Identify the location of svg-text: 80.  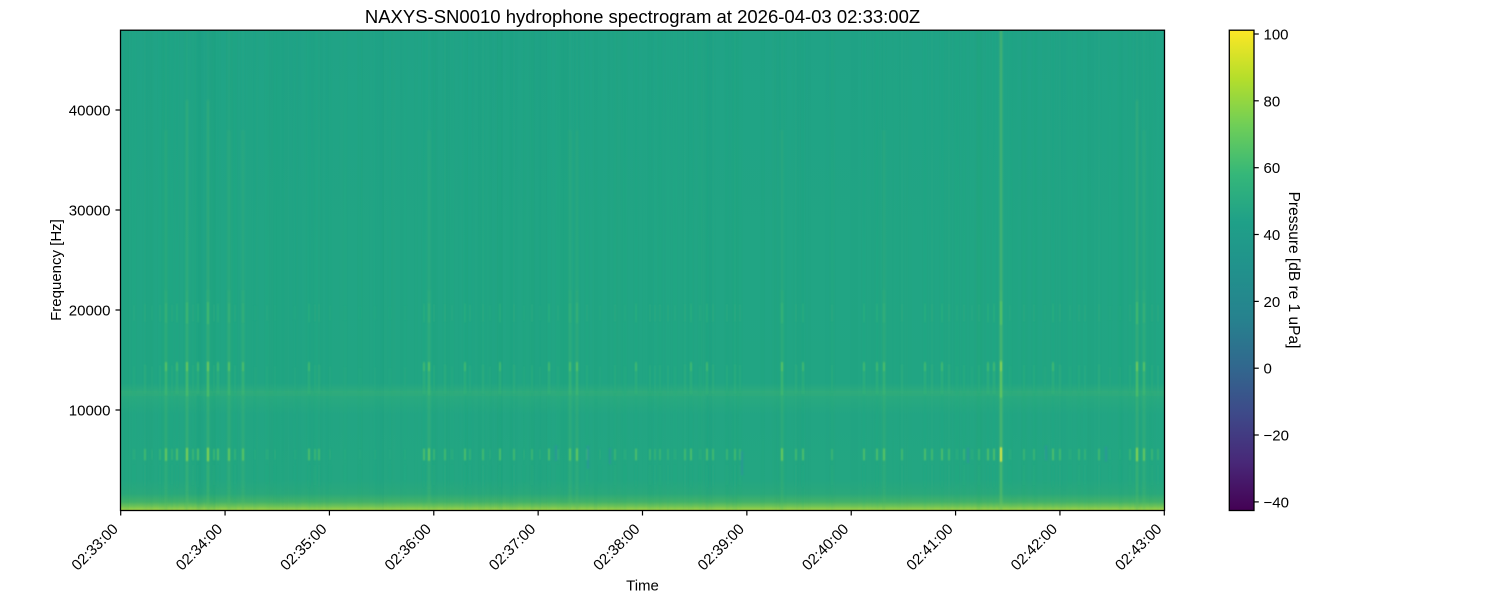
(1272, 101).